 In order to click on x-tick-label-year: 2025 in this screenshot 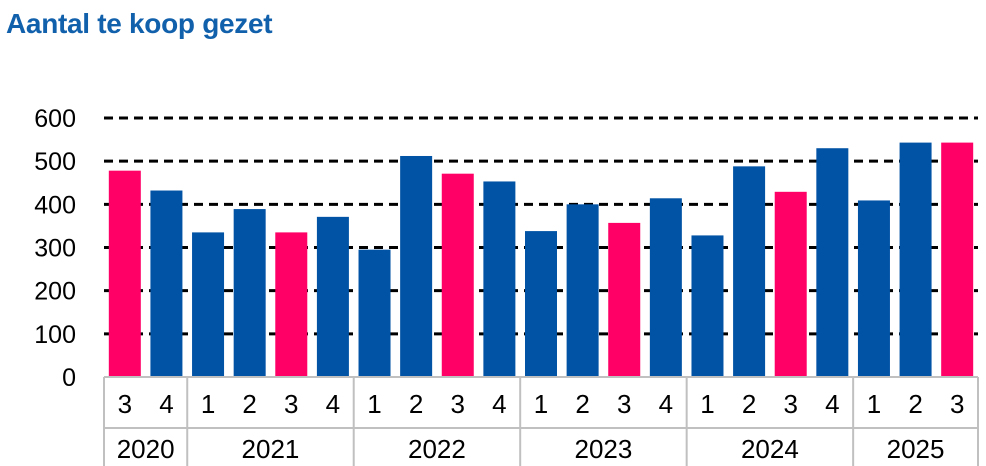, I will do `click(916, 449)`.